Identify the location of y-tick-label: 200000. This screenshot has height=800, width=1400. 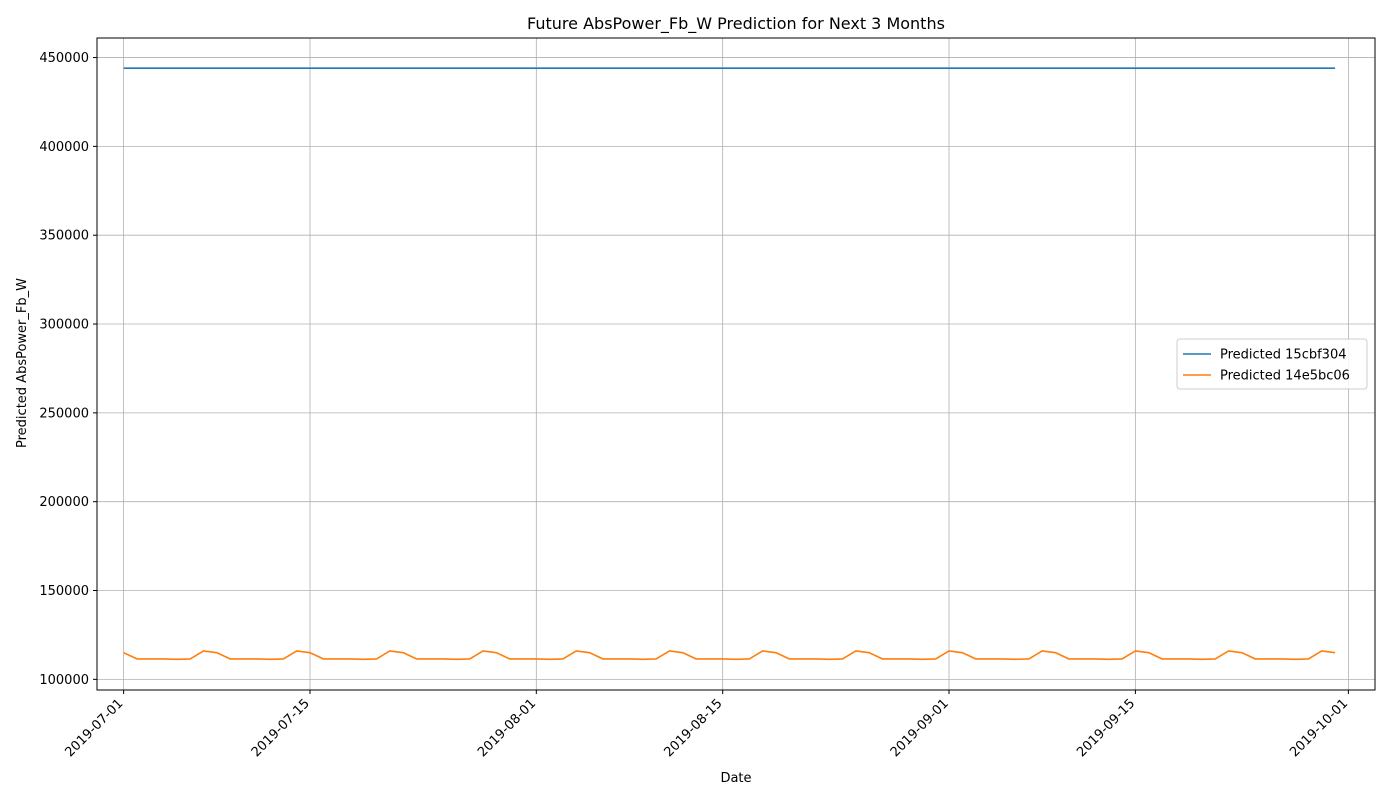
(64, 502).